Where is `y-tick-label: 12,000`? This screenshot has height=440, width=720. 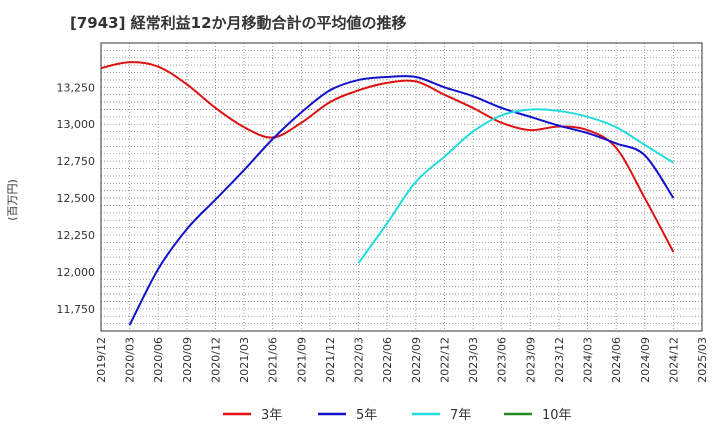 y-tick-label: 12,000 is located at coordinates (76, 272).